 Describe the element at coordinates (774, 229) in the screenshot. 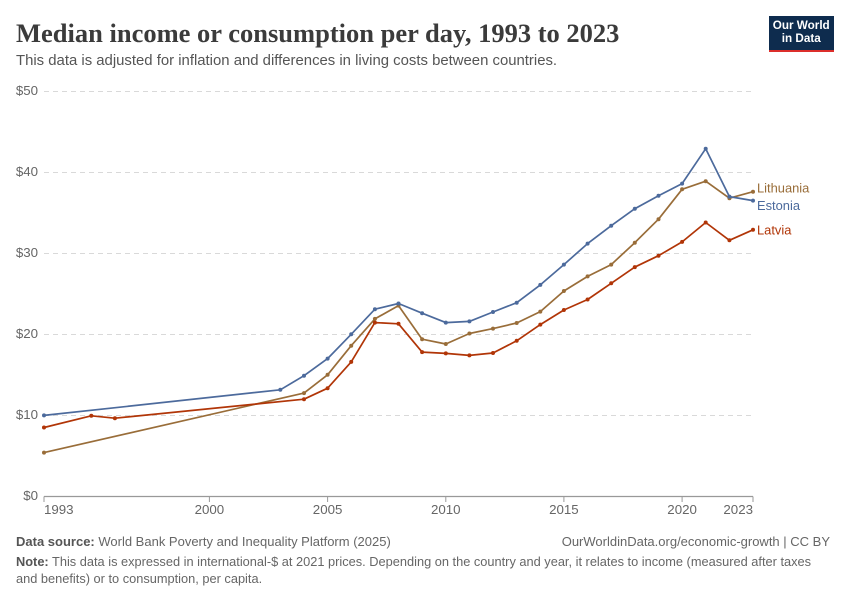

I see `svg-text: Latvia` at that location.